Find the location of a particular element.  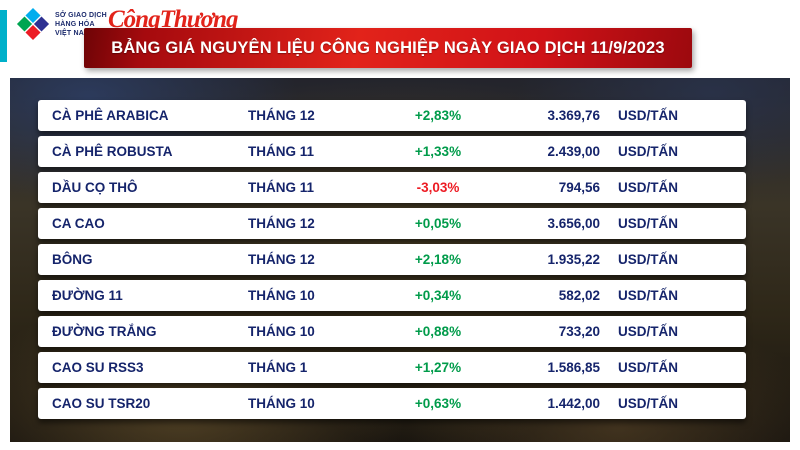

change-percent: +0,88% is located at coordinates (438, 331).